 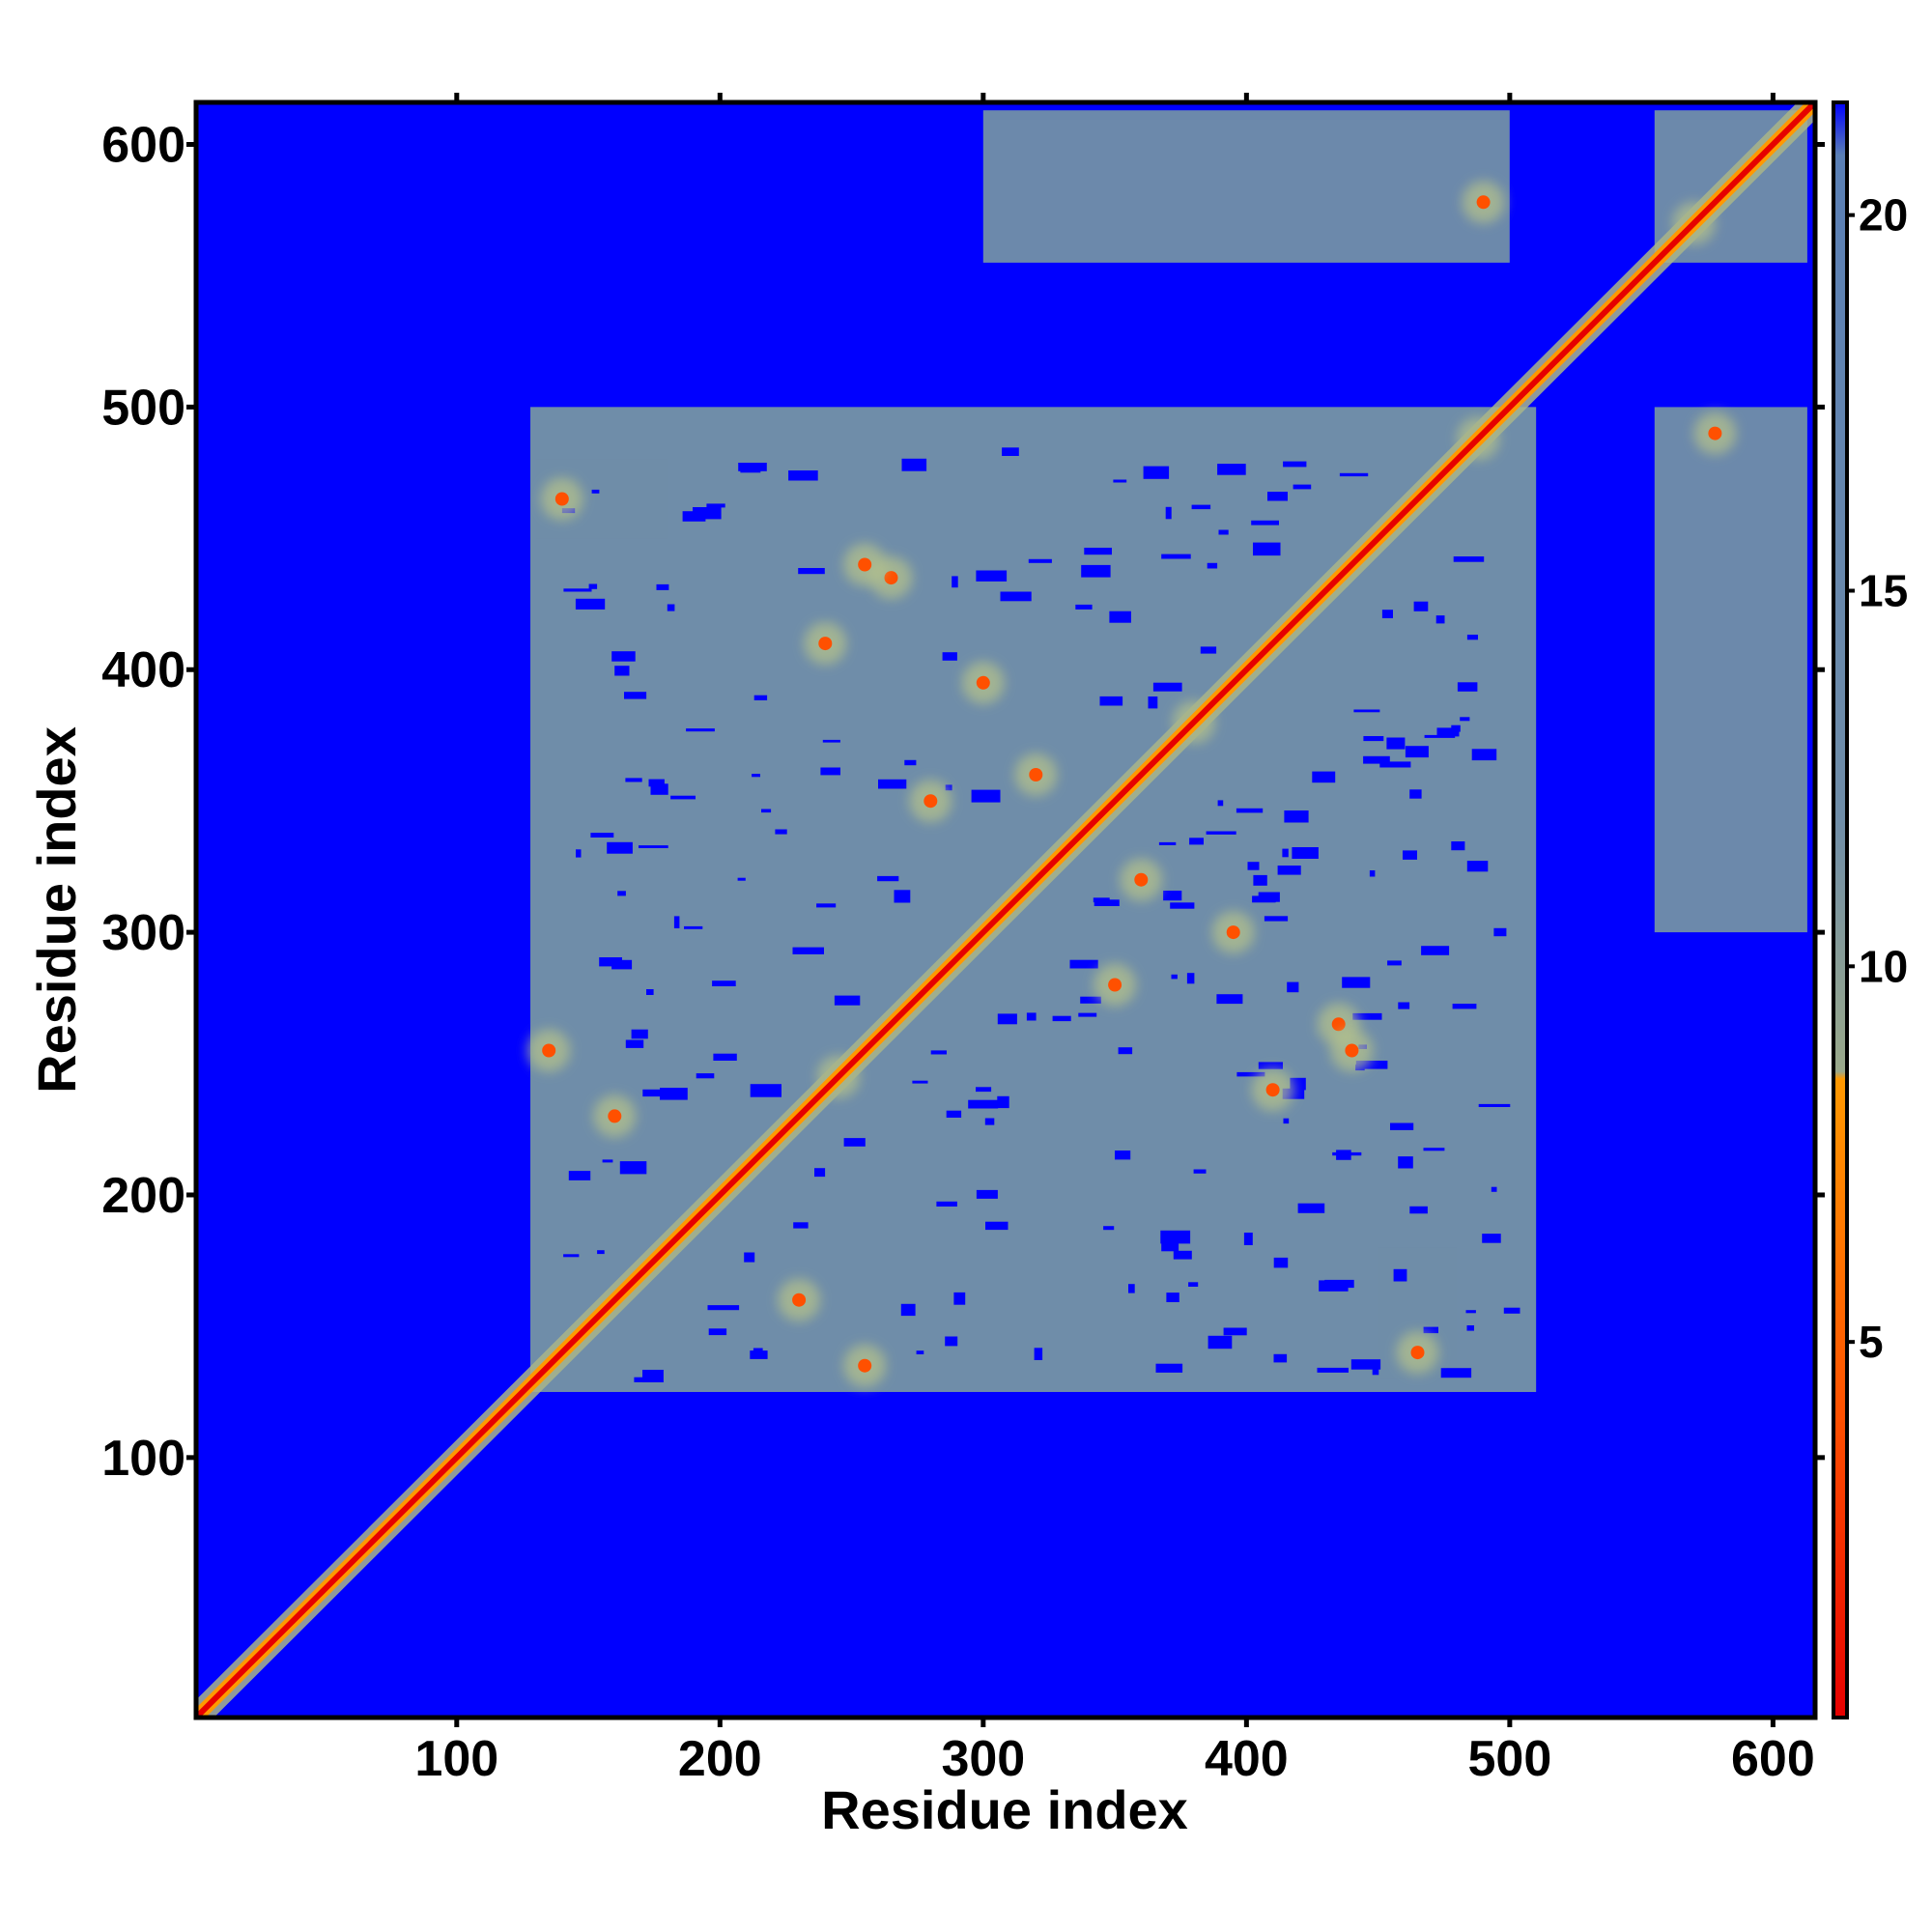 I want to click on y-tick-label: 400, so click(x=143, y=670).